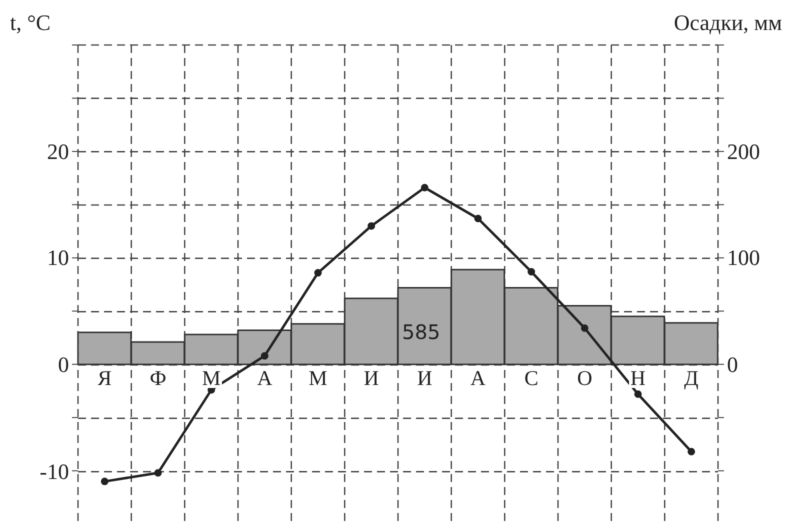 The width and height of the screenshot is (790, 527). I want to click on y-tick-label: -10, so click(54, 471).